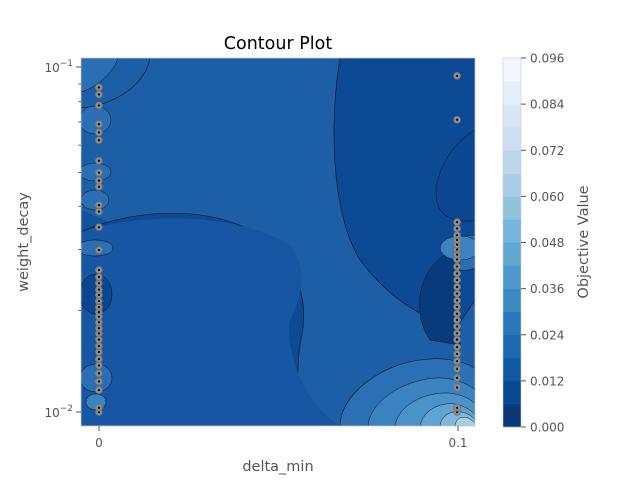  I want to click on colorbar-tick-label: 0.048, so click(547, 243).